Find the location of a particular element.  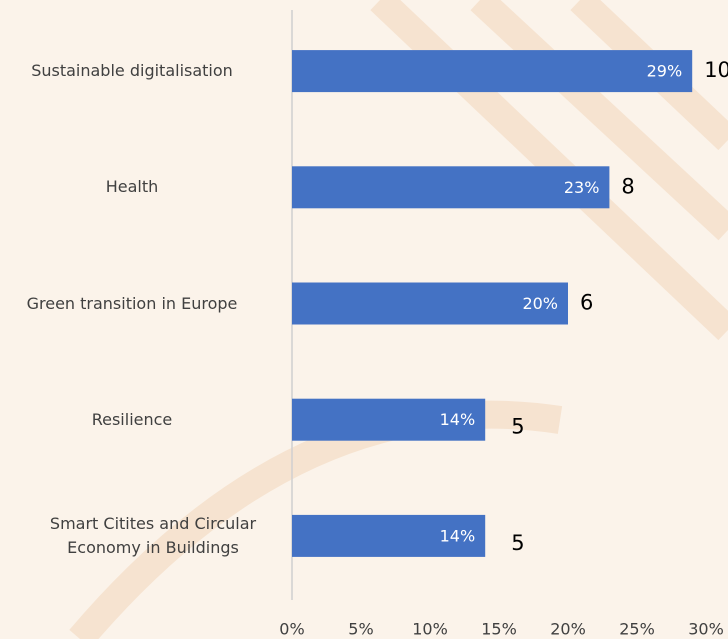

x-tick-label: 20% is located at coordinates (568, 629).